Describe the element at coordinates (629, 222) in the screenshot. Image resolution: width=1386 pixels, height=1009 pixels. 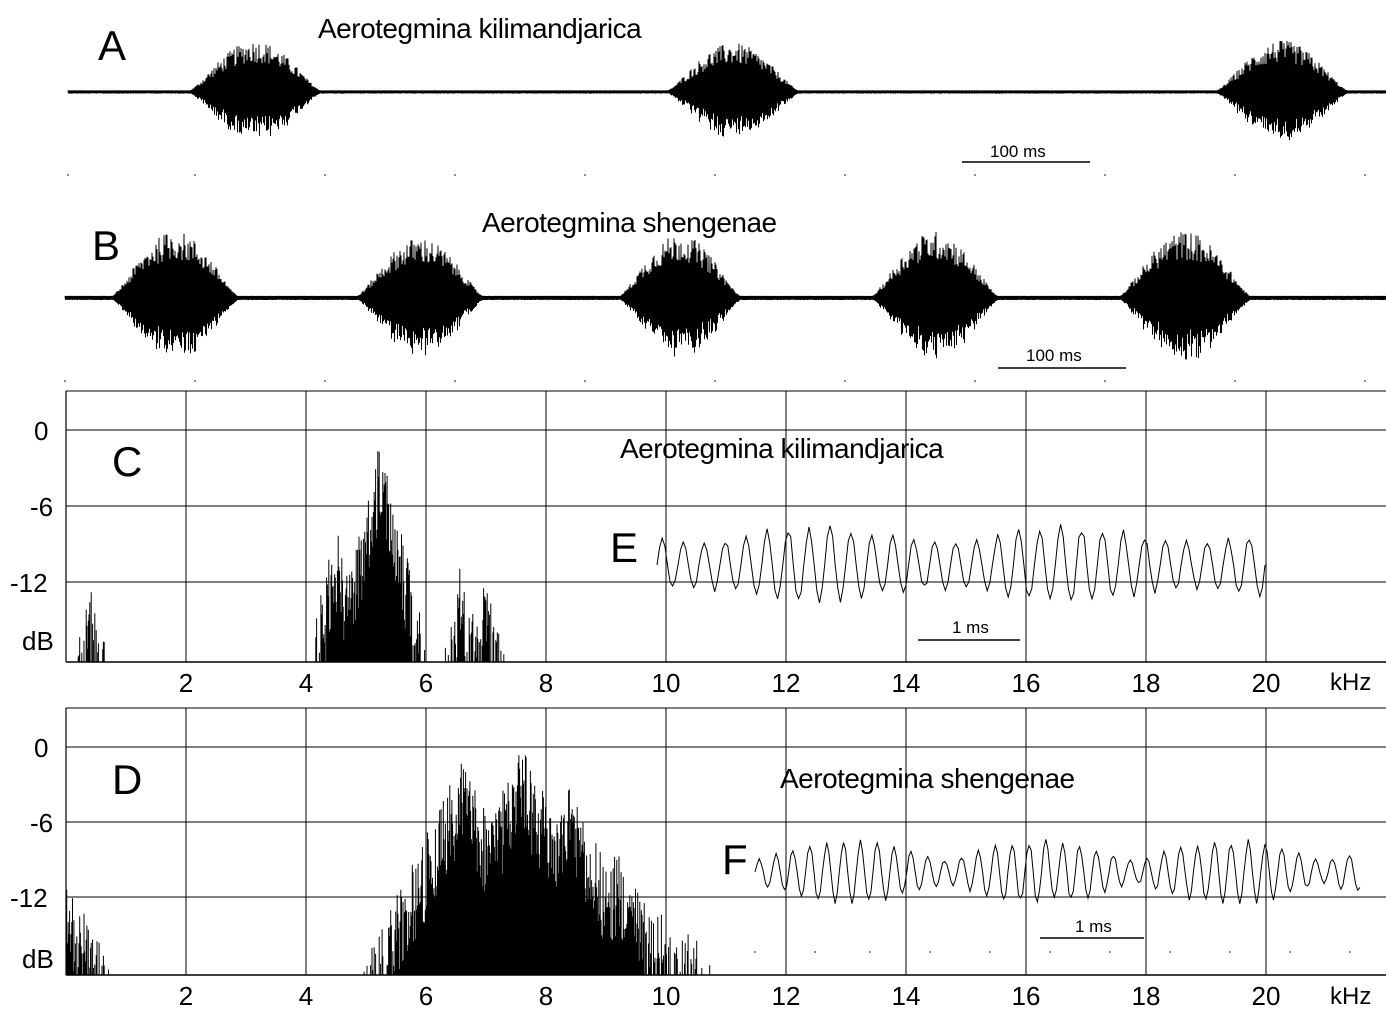
I see `title-b: Aerotegmina shengenae` at that location.